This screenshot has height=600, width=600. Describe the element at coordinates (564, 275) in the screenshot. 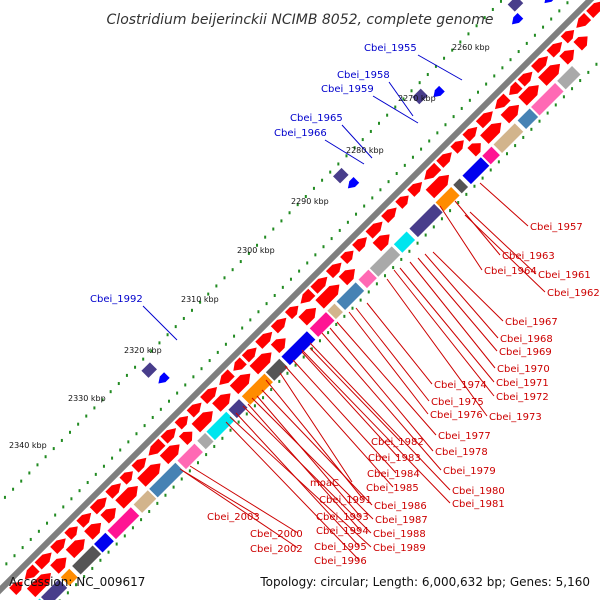

I see `gene-label: Cbei_1961` at that location.